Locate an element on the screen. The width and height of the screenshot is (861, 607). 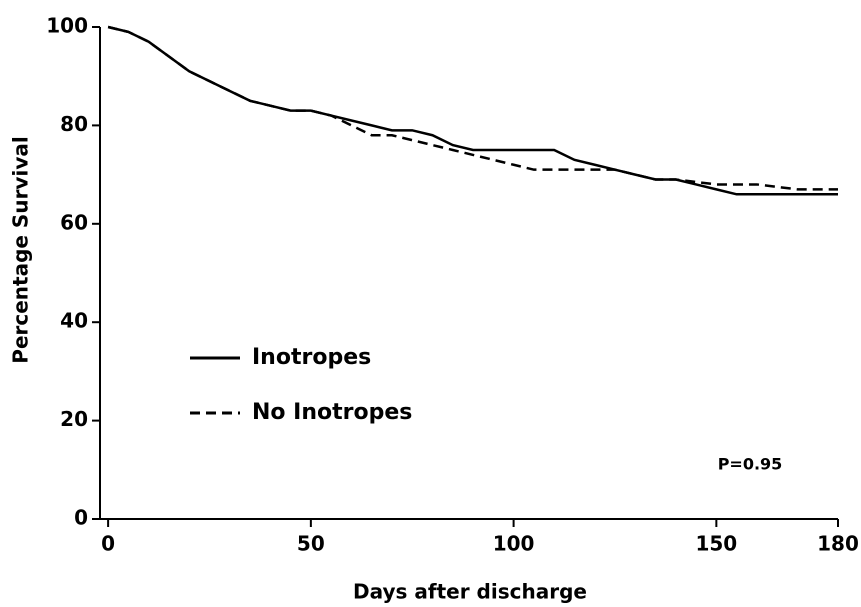
annotation: P=0.95 is located at coordinates (750, 464).